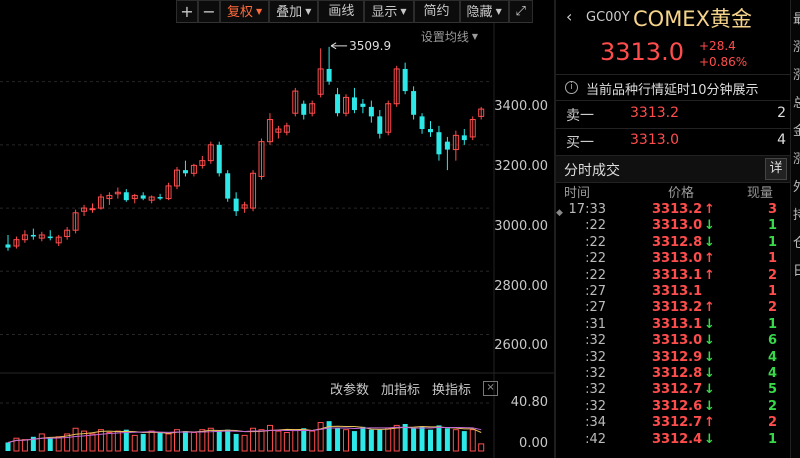 The width and height of the screenshot is (800, 458). What do you see at coordinates (654, 140) in the screenshot?
I see `bid-price: 3313.0` at bounding box center [654, 140].